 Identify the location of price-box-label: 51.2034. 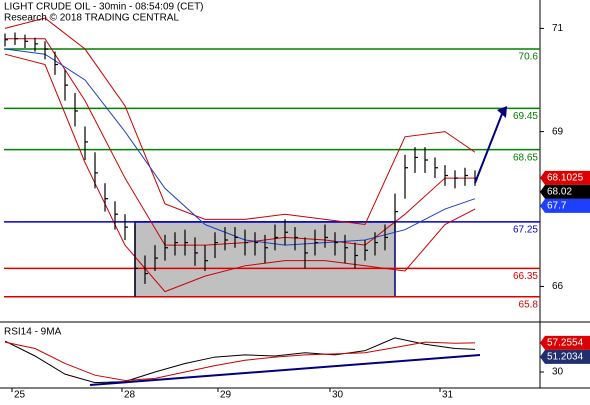
(565, 357).